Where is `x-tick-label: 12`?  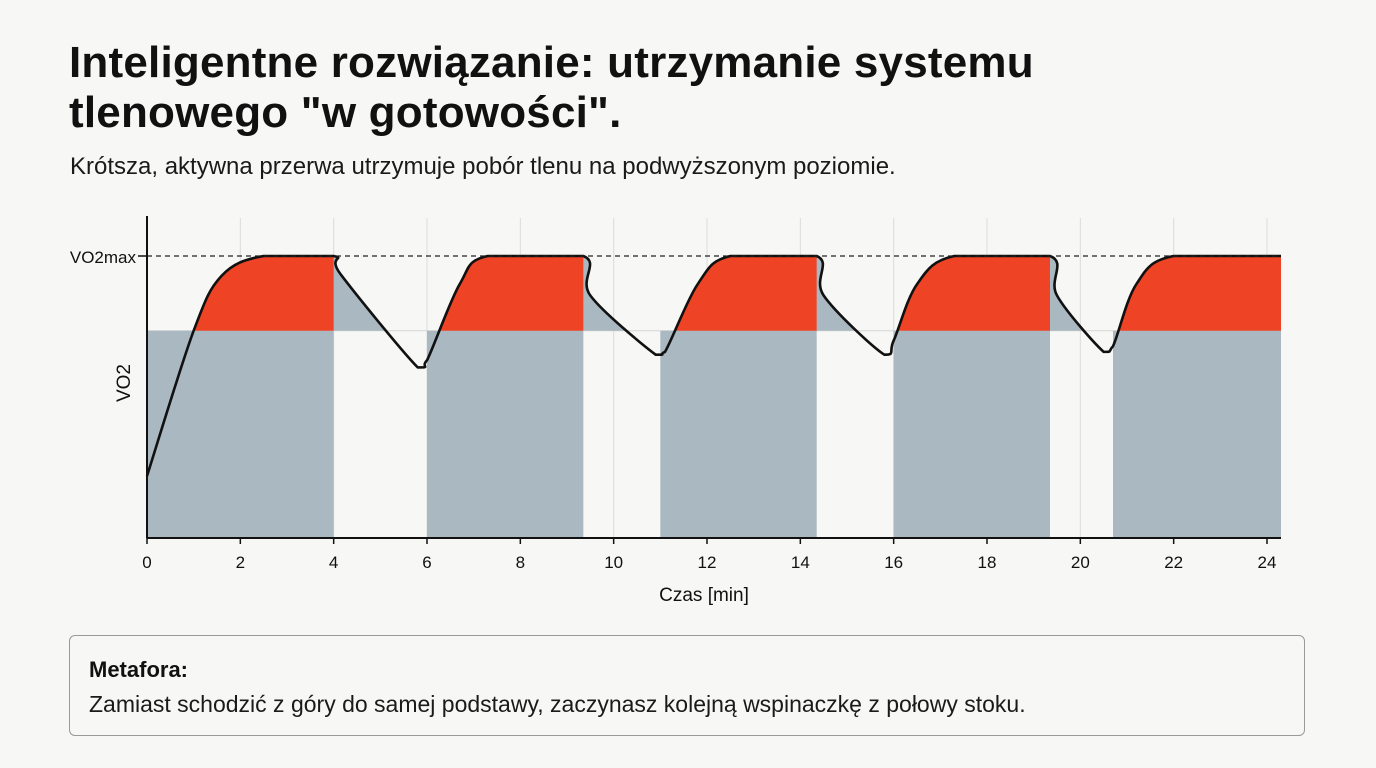 x-tick-label: 12 is located at coordinates (707, 562).